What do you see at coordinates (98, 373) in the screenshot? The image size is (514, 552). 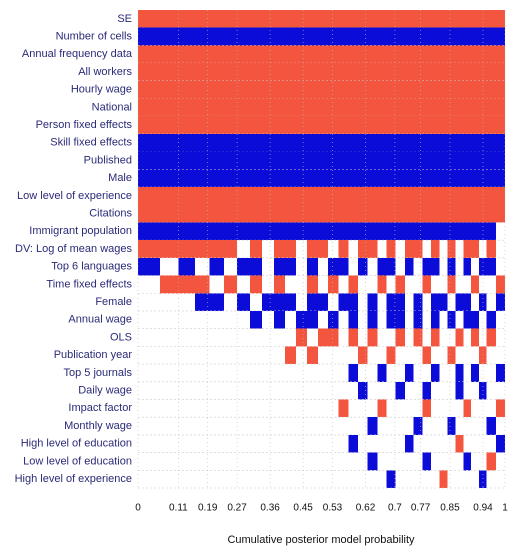 I see `row-label: Top 5 journals` at bounding box center [98, 373].